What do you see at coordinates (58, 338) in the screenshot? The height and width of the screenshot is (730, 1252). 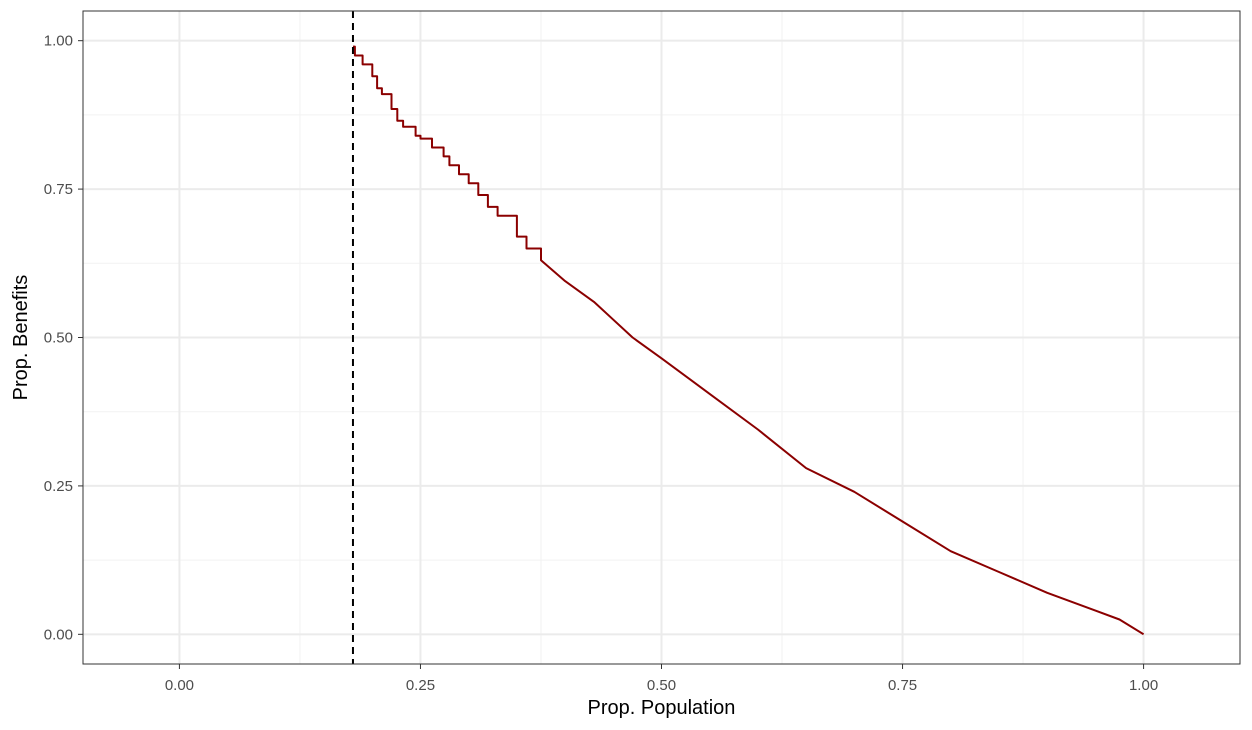 I see `y-tick-label: 0.50` at bounding box center [58, 338].